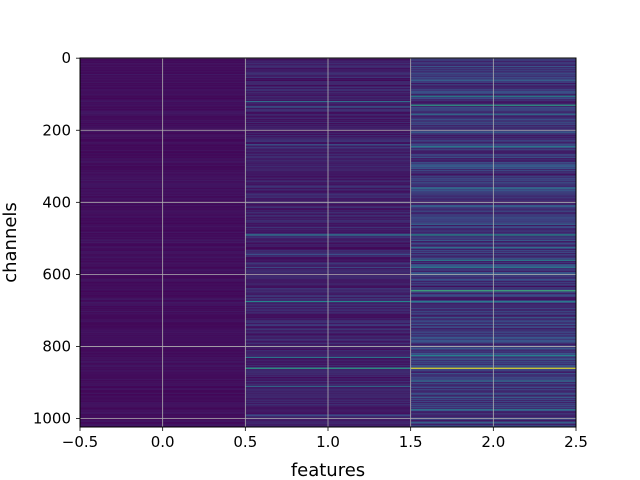  I want to click on x-tick-label: 0.5, so click(245, 442).